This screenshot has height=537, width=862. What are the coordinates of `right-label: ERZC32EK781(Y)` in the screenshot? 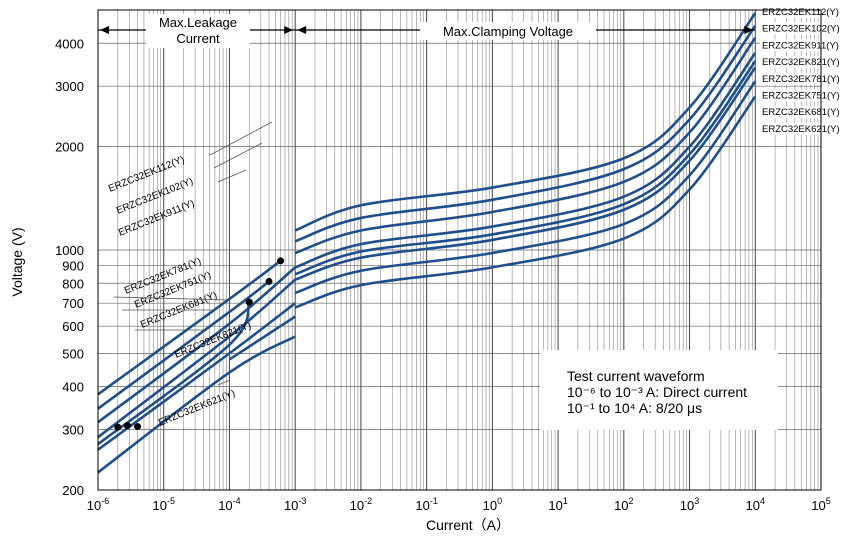 It's located at (801, 79).